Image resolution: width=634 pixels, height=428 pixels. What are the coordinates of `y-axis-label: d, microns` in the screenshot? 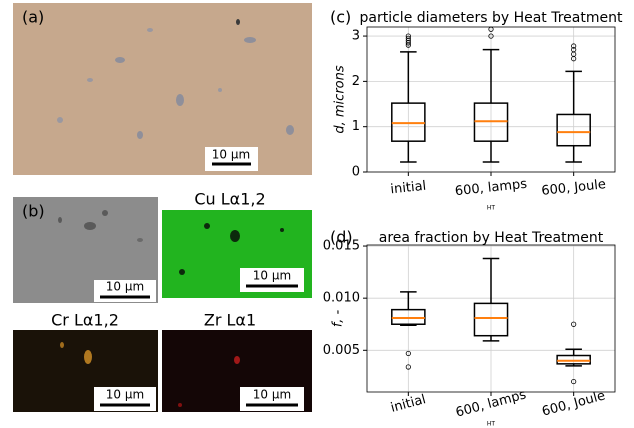 It's located at (340, 99).